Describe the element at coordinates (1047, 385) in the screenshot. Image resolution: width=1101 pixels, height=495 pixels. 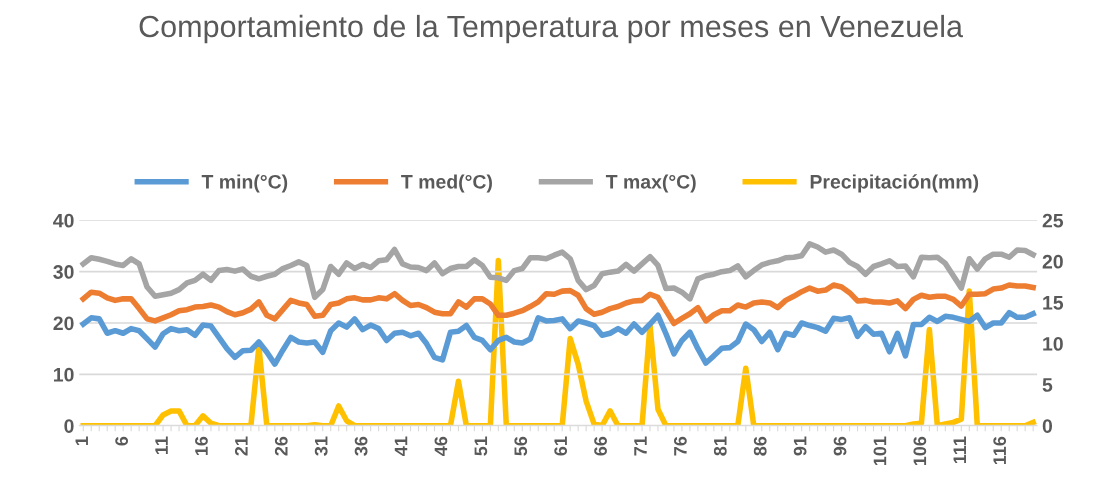
I see `y2-tick-label: 5` at that location.